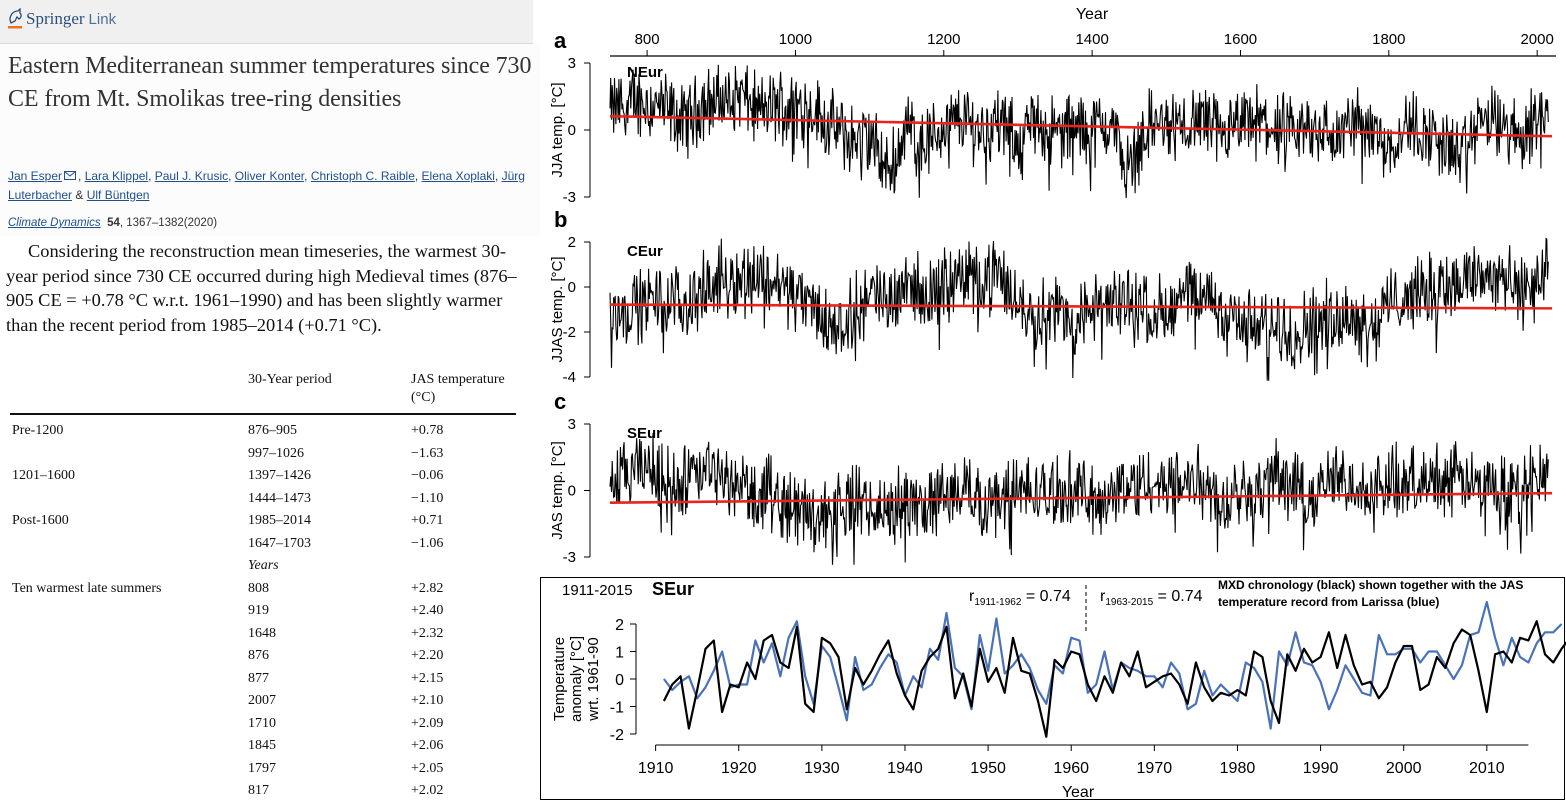  Describe the element at coordinates (266, 22) in the screenshot. I see `springer-header: Springer Link` at that location.